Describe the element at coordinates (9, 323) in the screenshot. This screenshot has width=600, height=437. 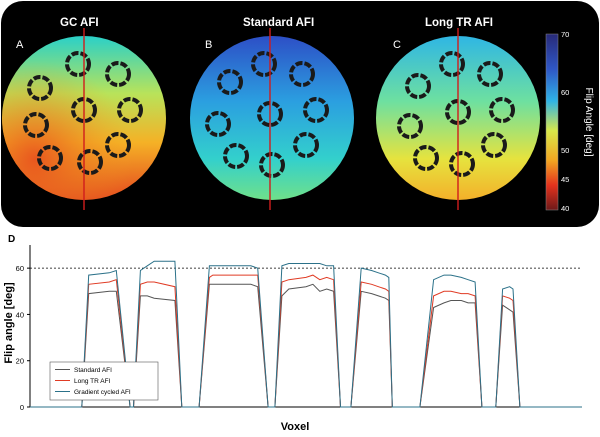
I see `y-axis-label: Flip angle [deg]` at that location.